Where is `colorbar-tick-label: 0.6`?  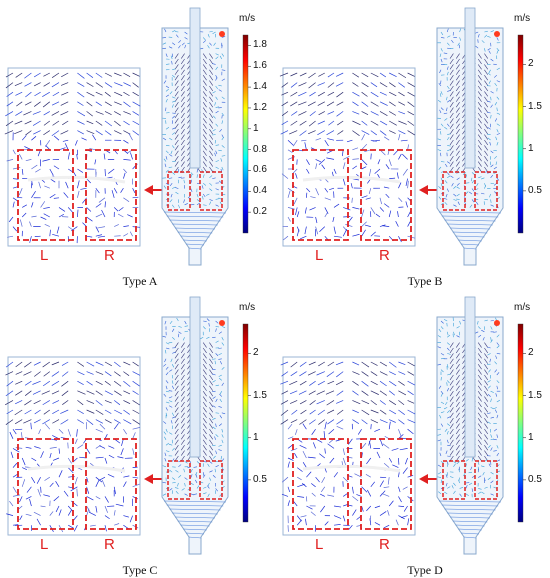 colorbar-tick-label: 0.6 is located at coordinates (260, 170).